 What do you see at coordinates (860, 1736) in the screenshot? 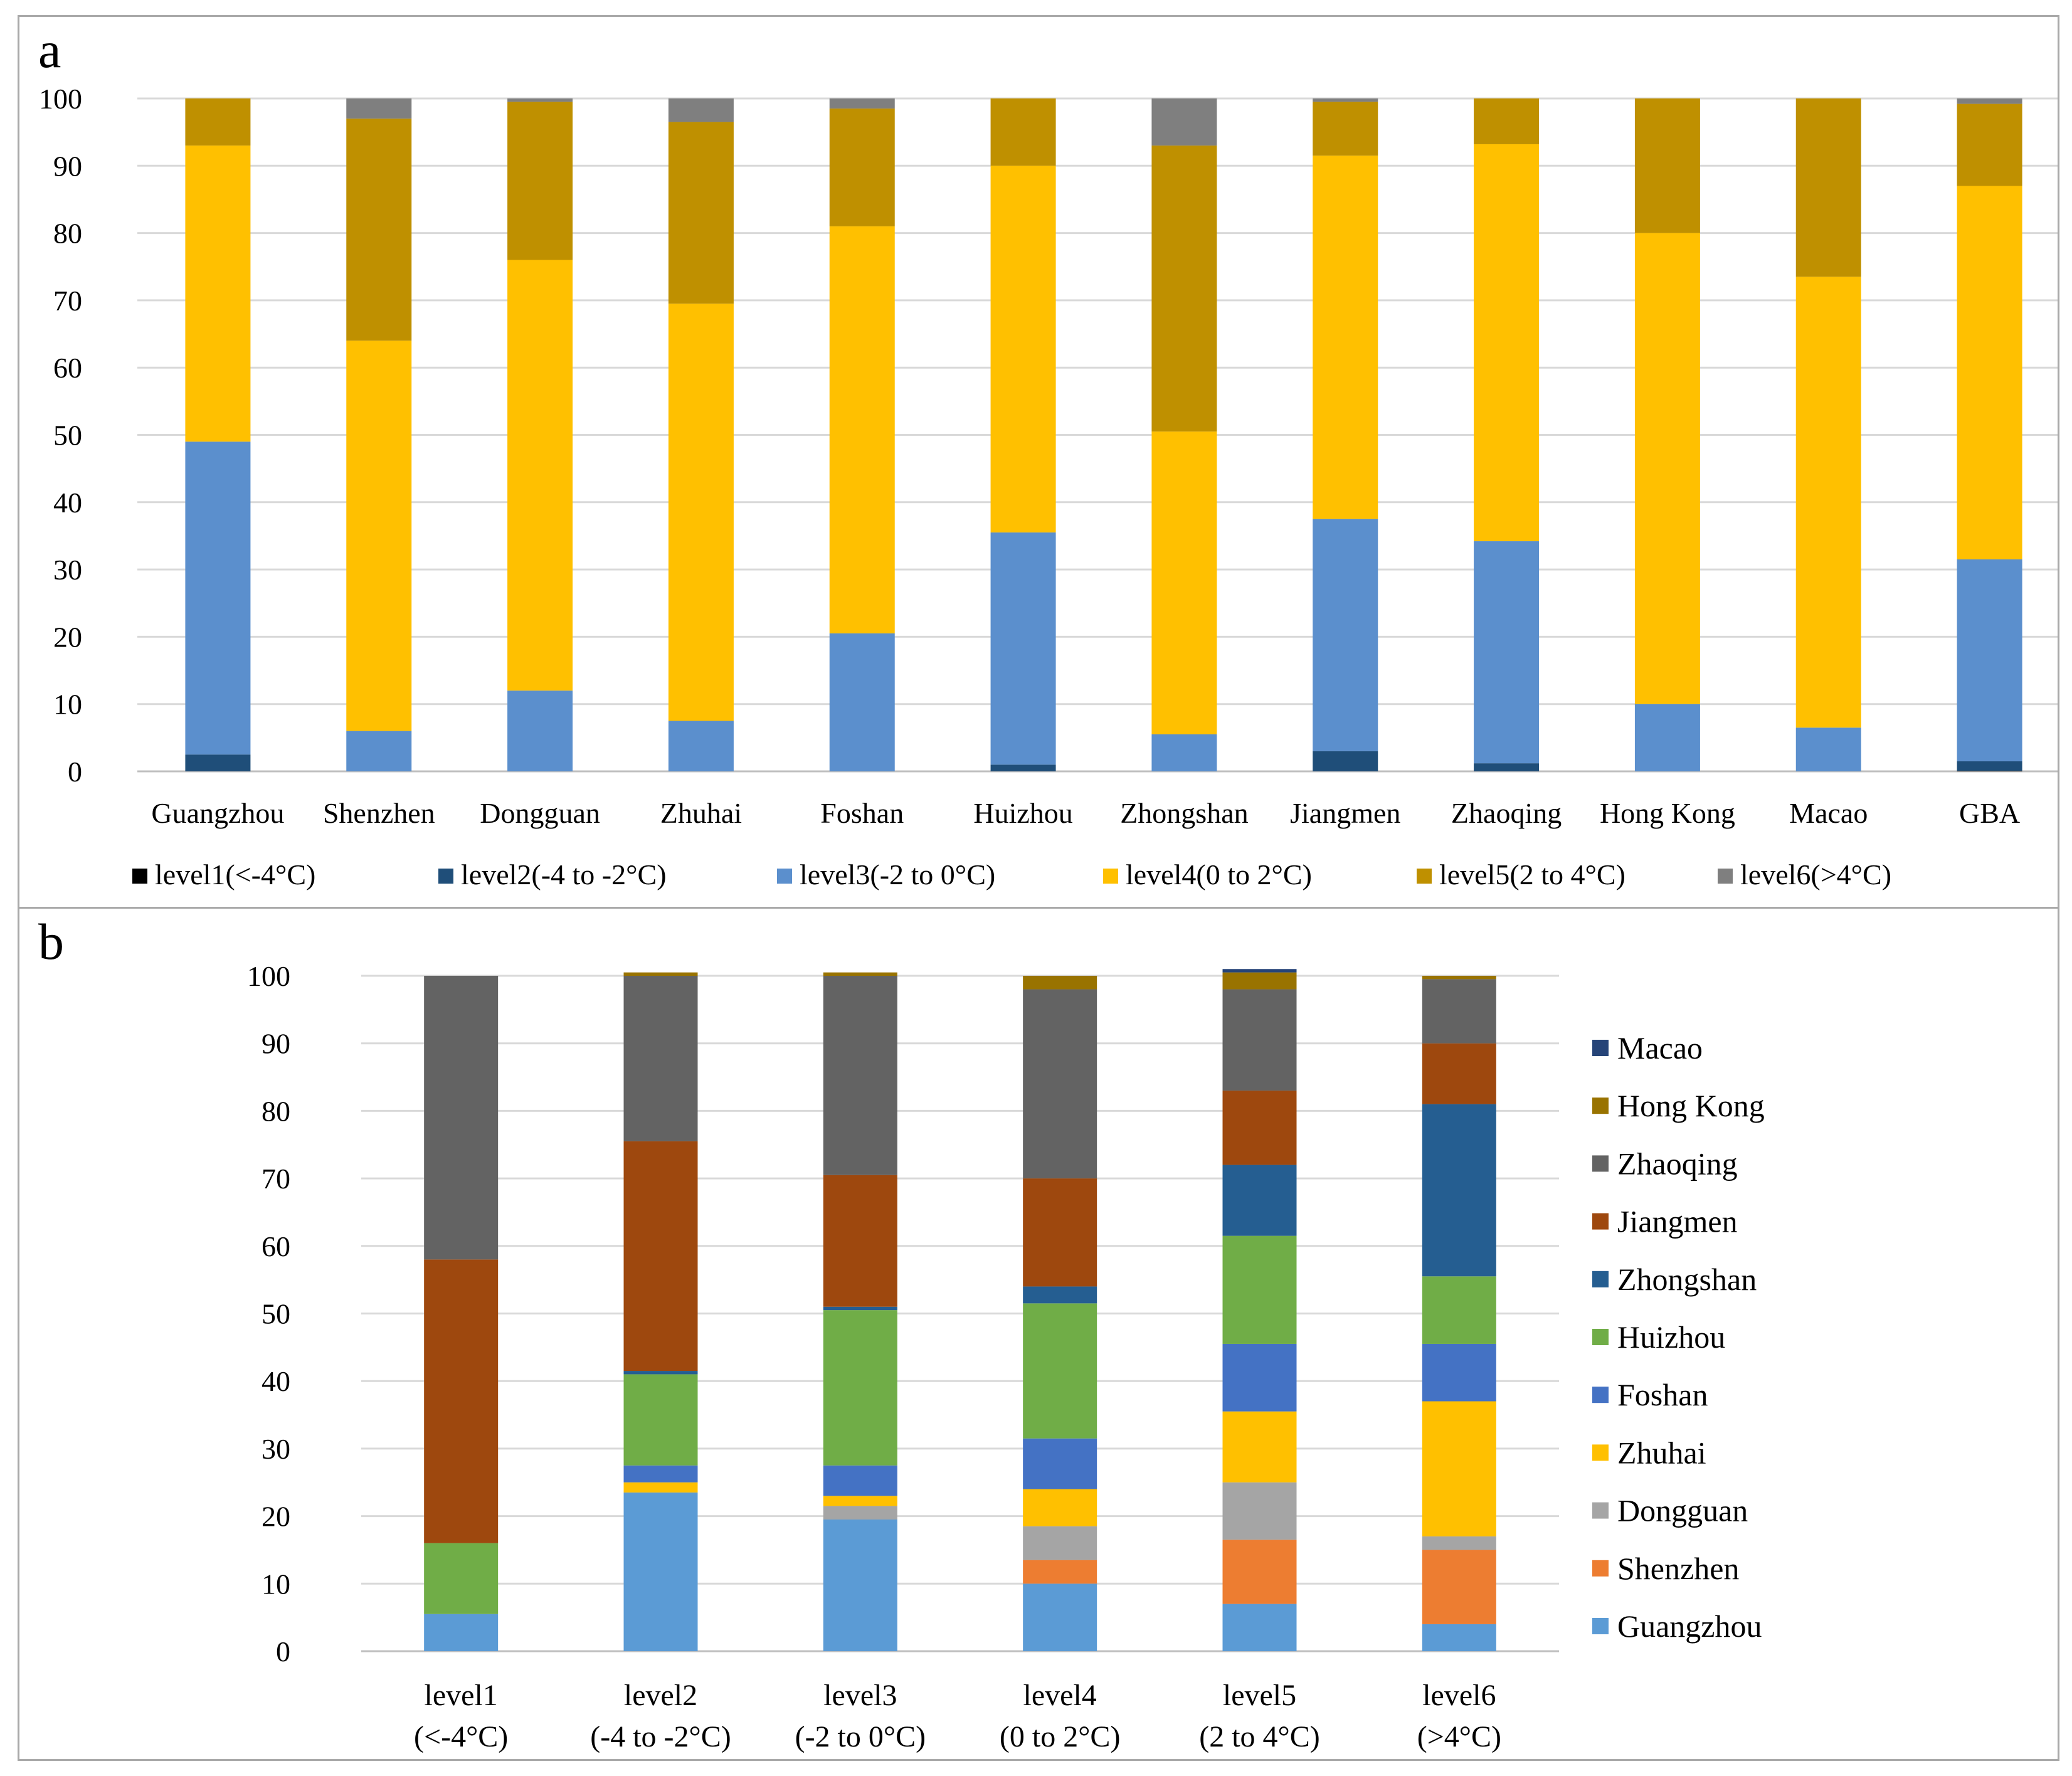
I see `x-tick-label: (-2 to 0°C)` at bounding box center [860, 1736].